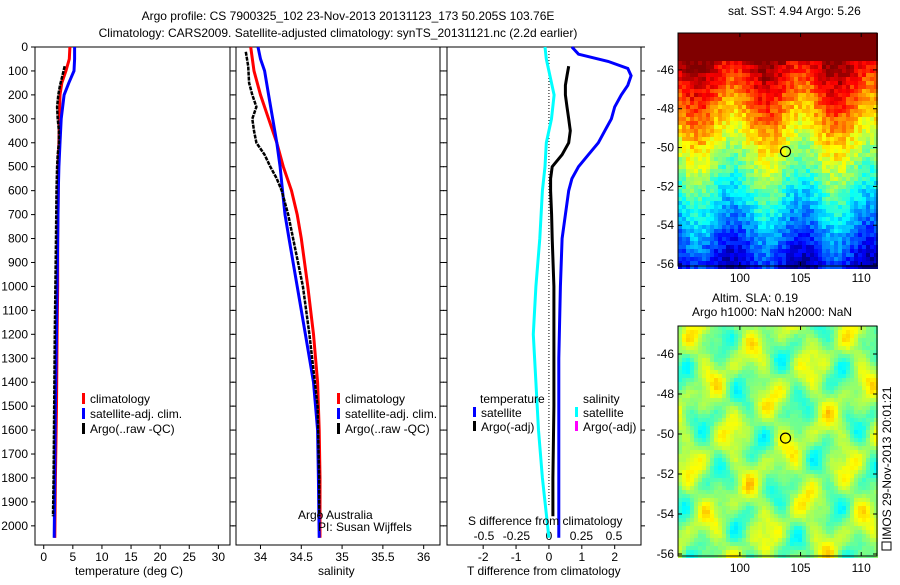  Describe the element at coordinates (375, 399) in the screenshot. I see `legend-entry: climatology` at that location.